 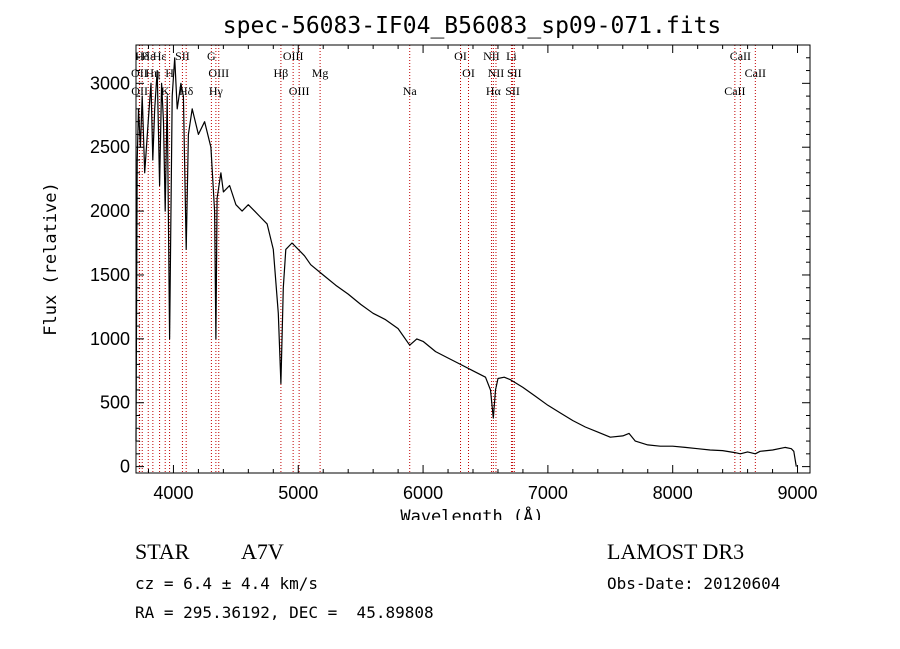 I want to click on line-label-20: Hα, so click(x=494, y=91).